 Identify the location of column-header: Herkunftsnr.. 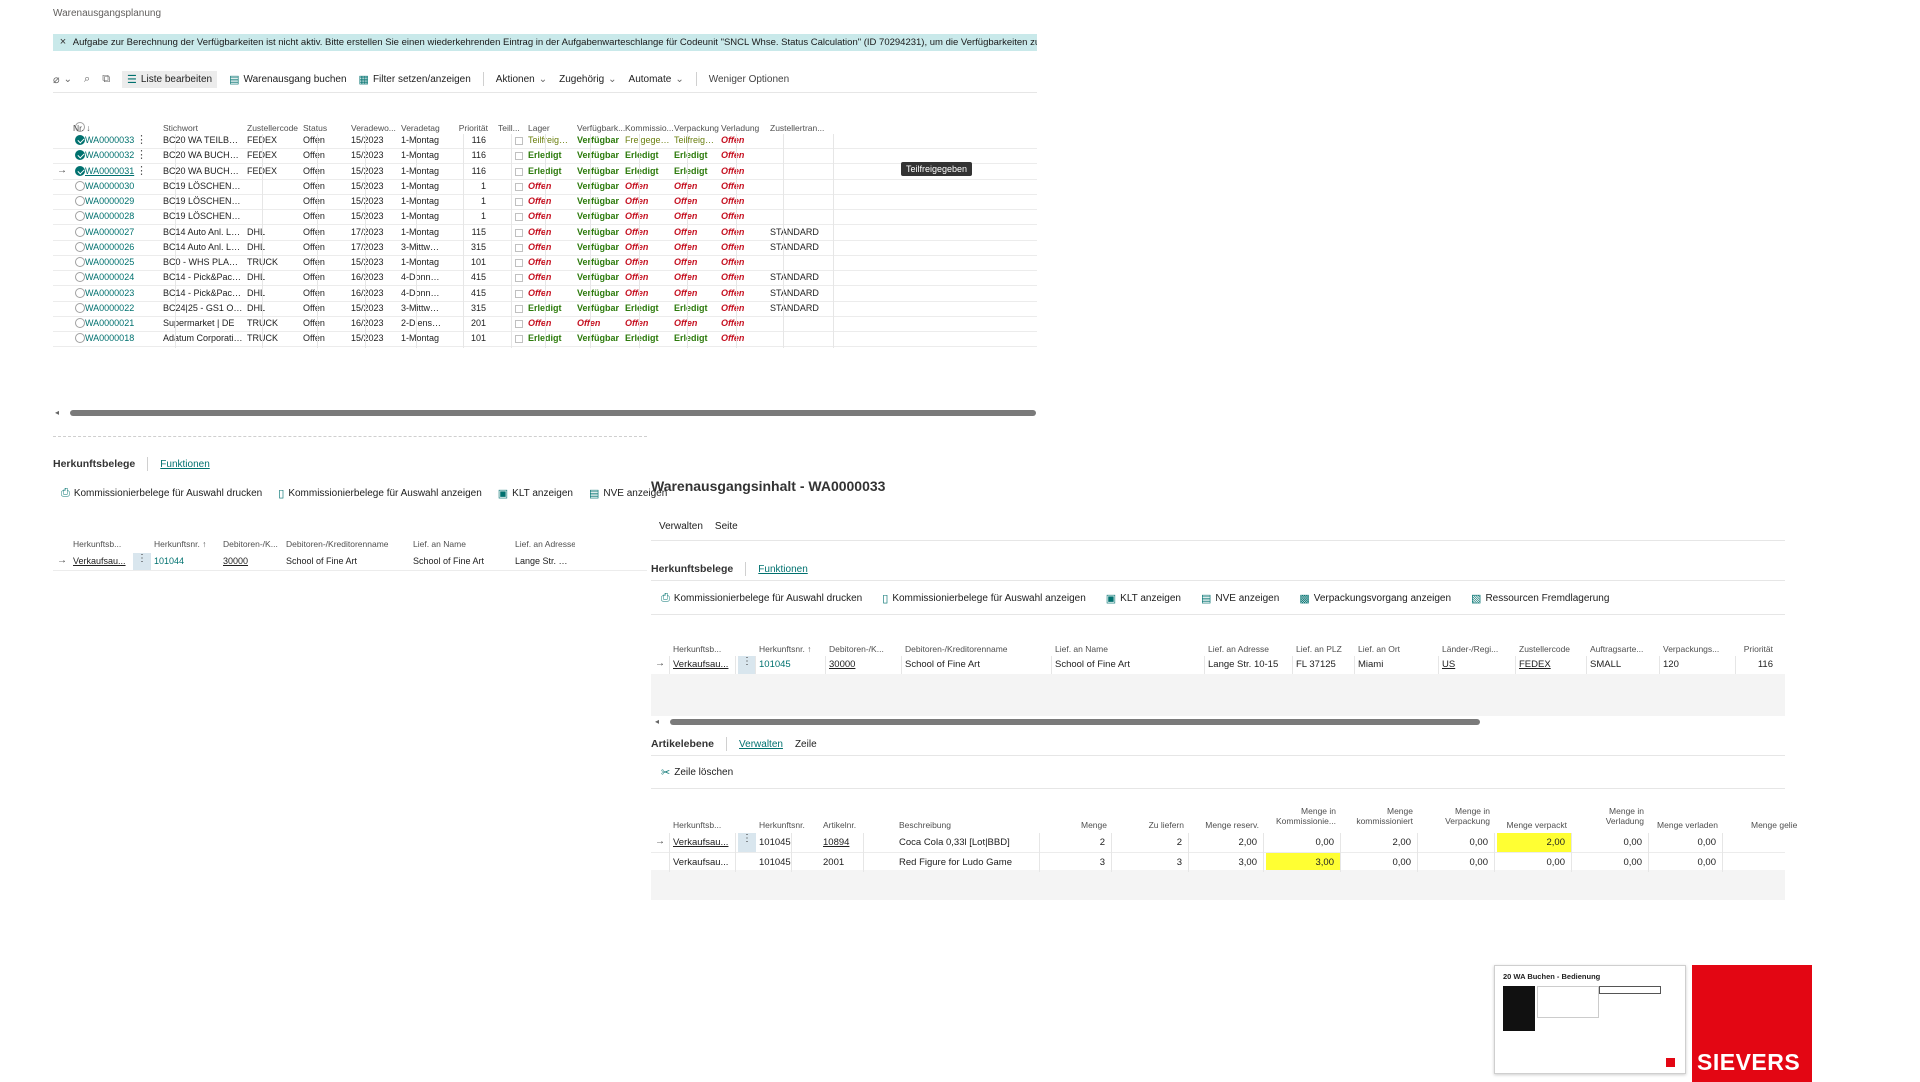
(782, 825).